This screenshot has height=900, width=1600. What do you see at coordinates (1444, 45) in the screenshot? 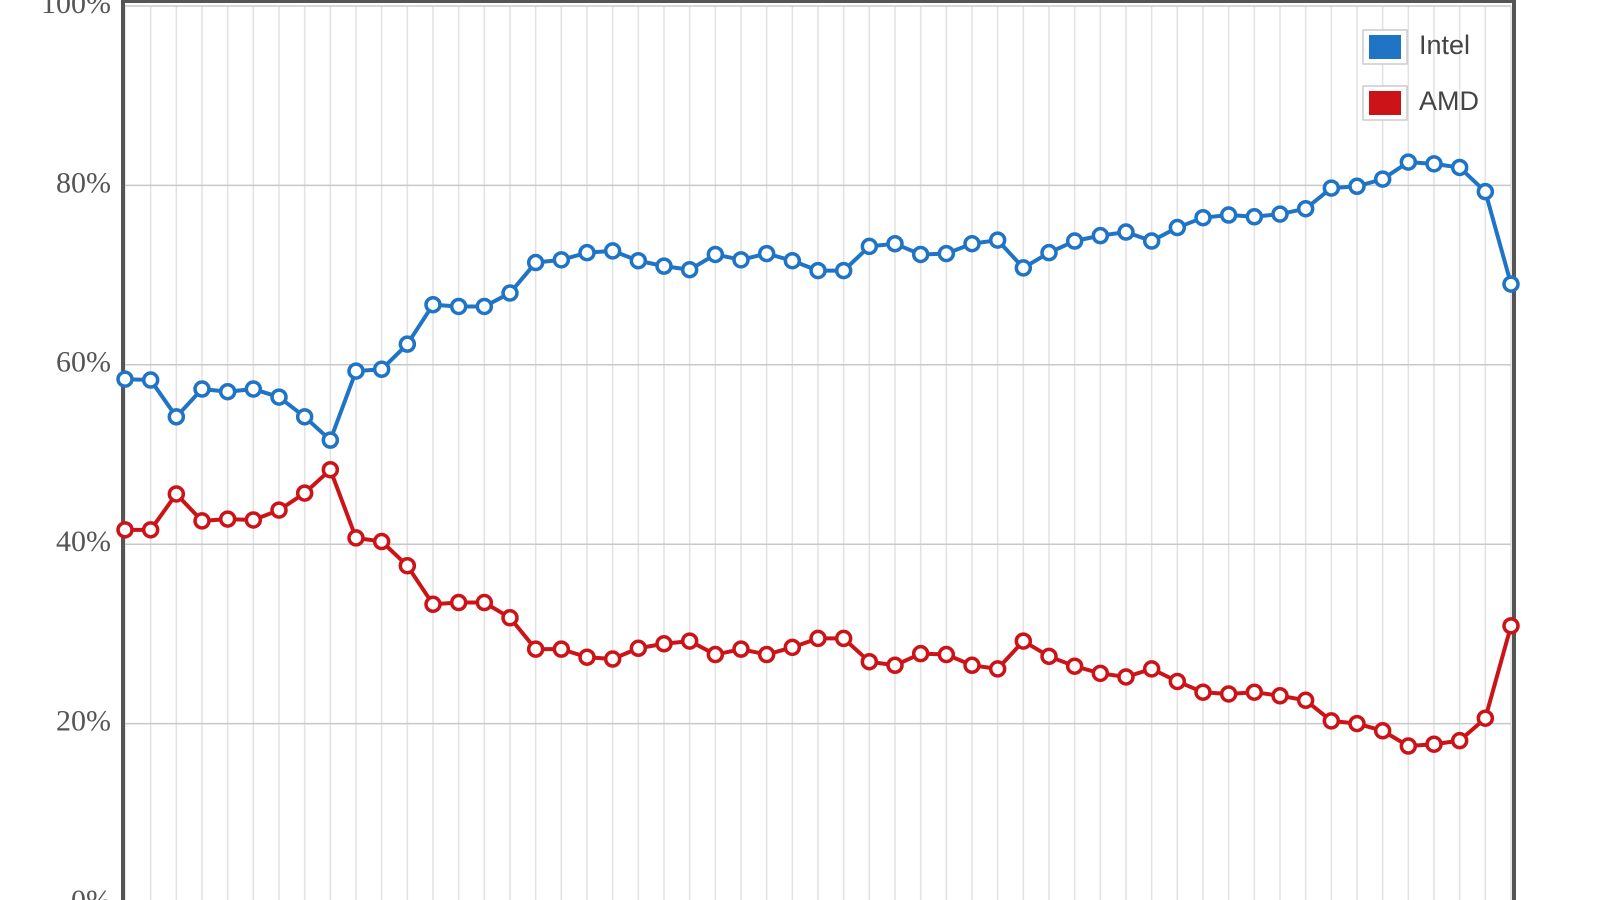
I see `legend-label: Intel` at bounding box center [1444, 45].